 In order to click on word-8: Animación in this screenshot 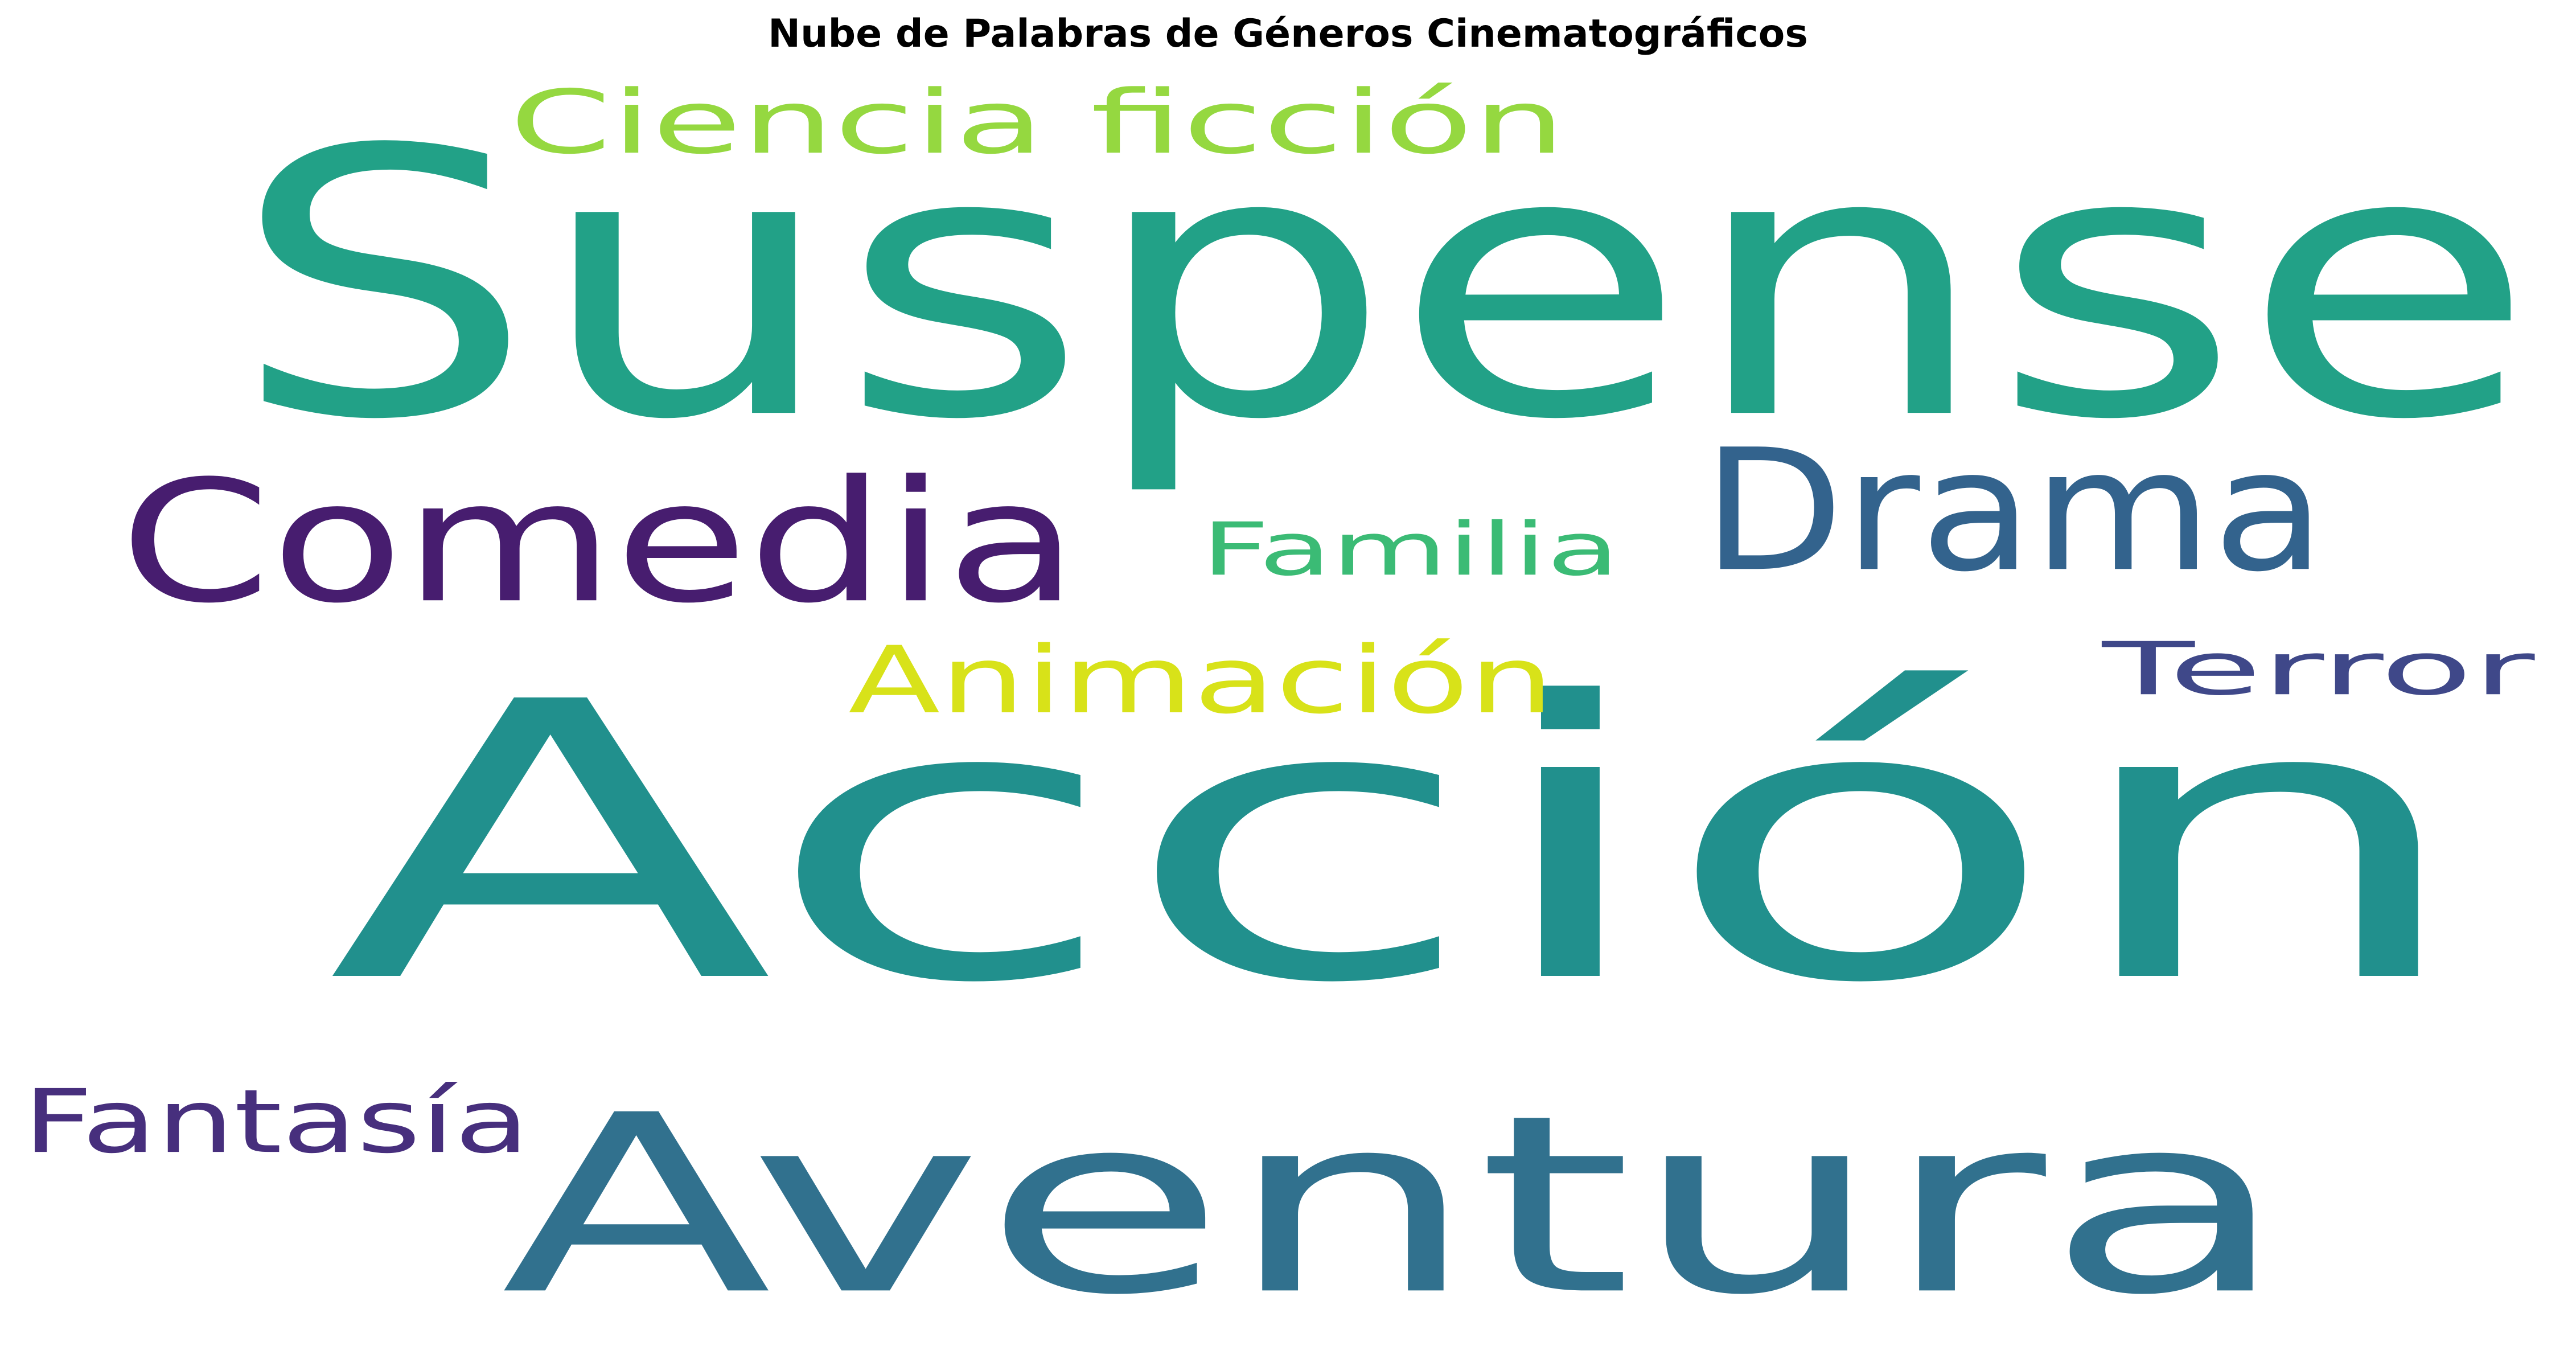, I will do `click(1201, 680)`.